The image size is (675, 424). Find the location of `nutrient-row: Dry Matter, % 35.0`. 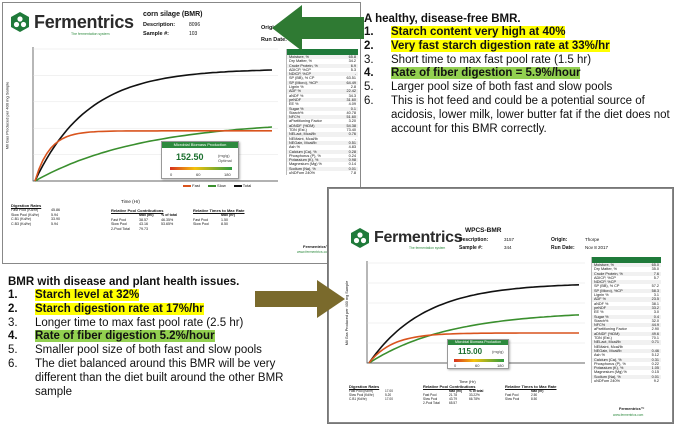

nutrient-row: Dry Matter, % 35.0 is located at coordinates (626, 269).